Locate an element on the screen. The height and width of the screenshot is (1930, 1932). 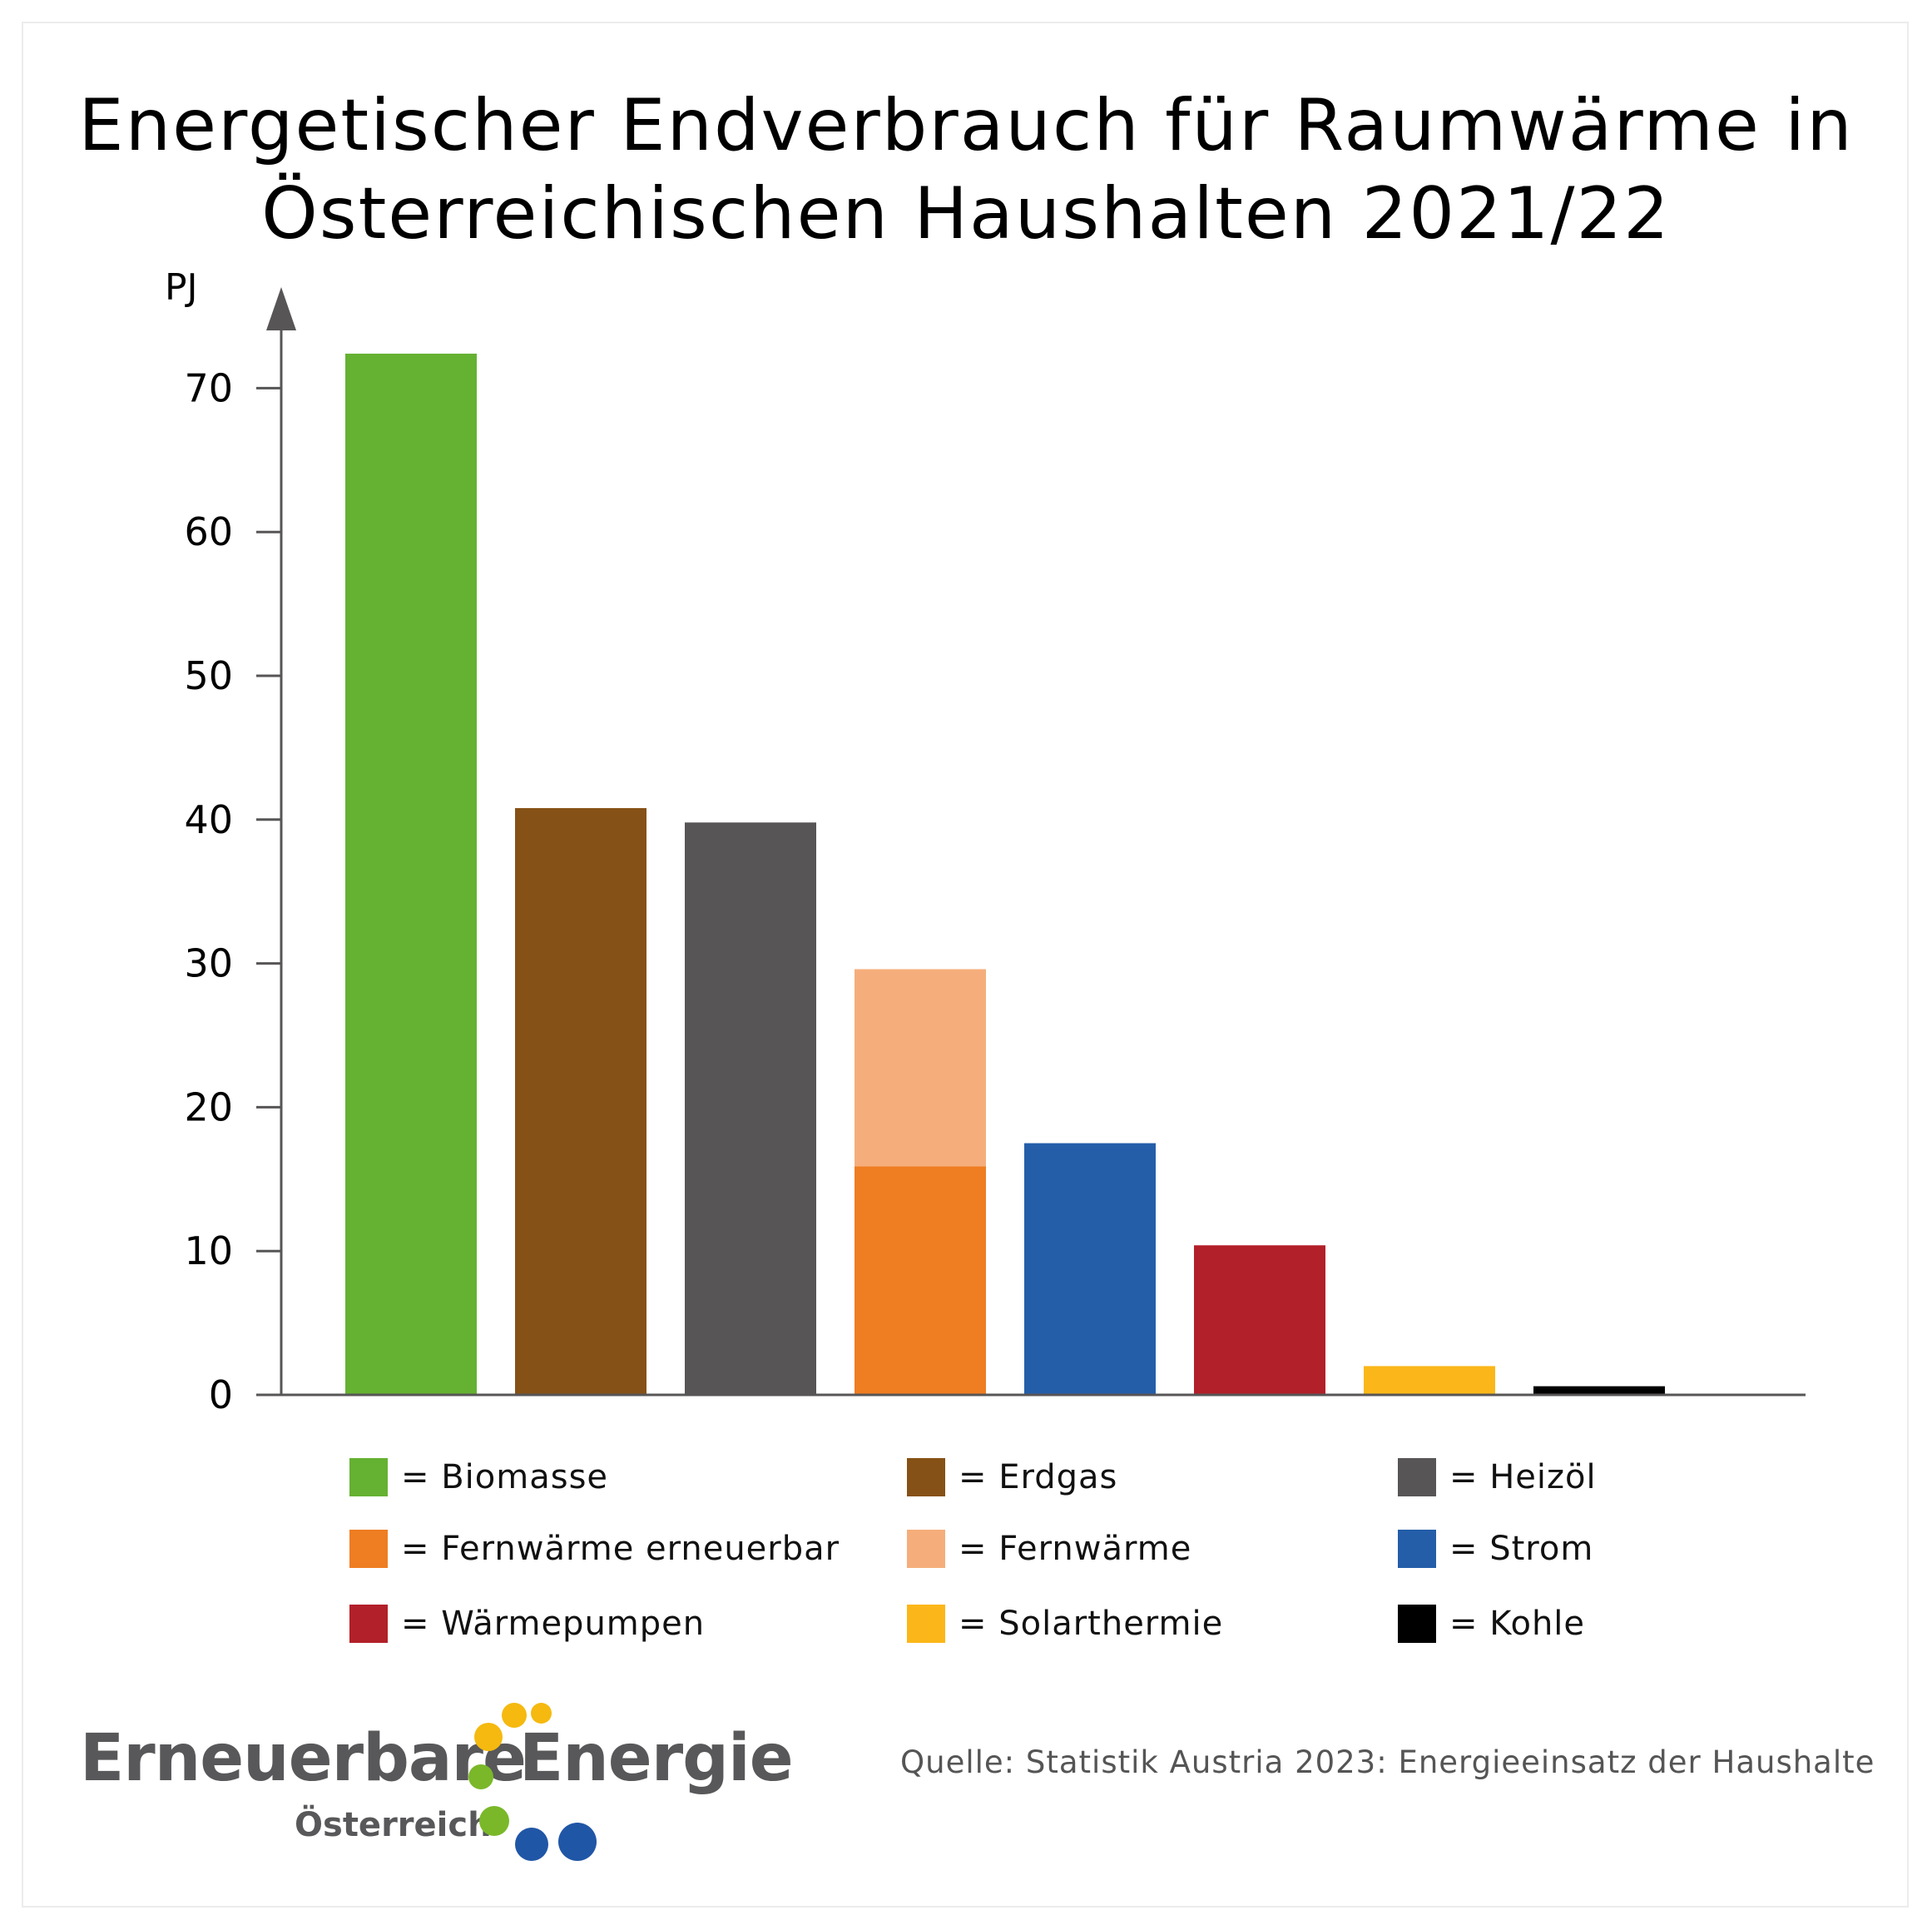
y-tick-label-50: 50 is located at coordinates (208, 675).